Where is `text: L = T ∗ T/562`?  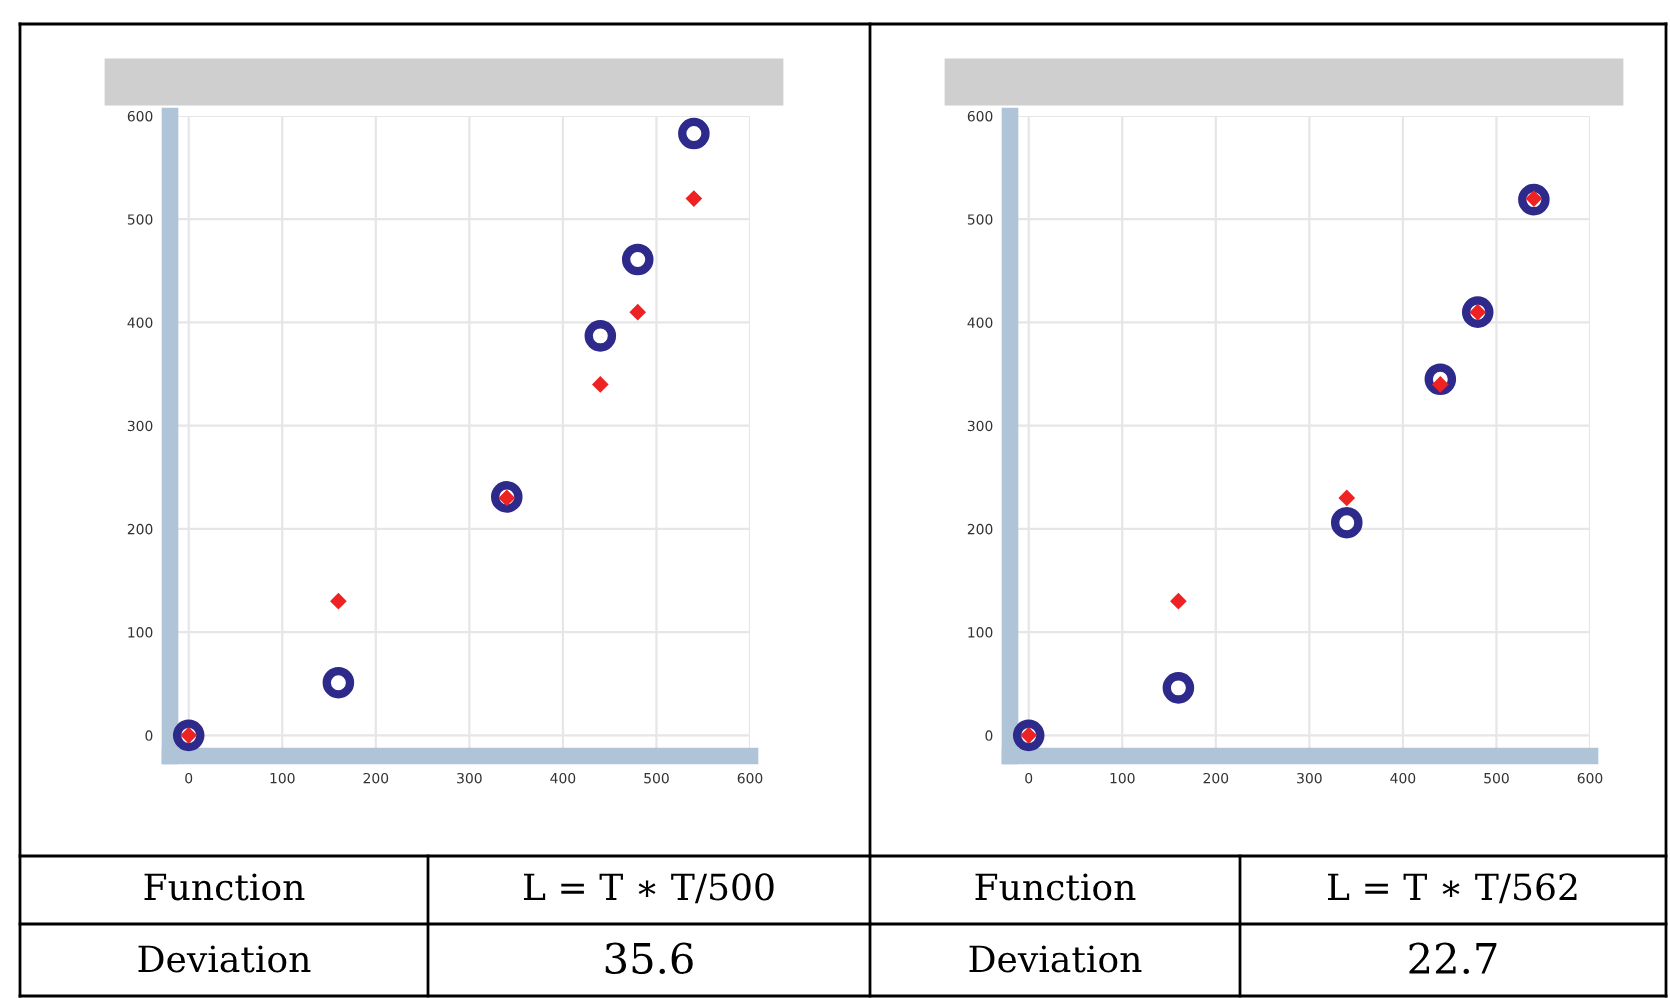
text: L = T ∗ T/562 is located at coordinates (1452, 888).